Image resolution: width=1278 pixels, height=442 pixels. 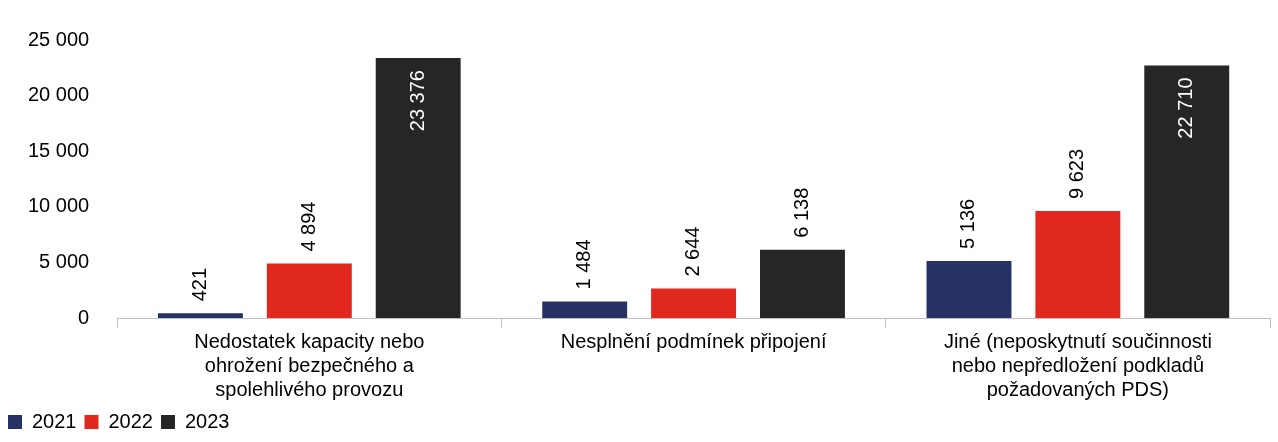 What do you see at coordinates (583, 264) in the screenshot?
I see `data-label: 1 484` at bounding box center [583, 264].